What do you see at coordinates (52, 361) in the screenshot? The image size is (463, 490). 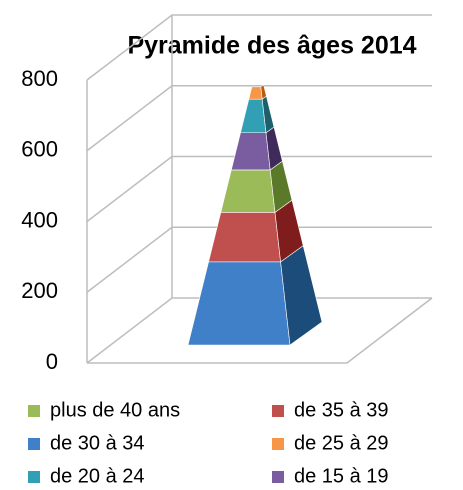 I see `y-tick-label: 0` at bounding box center [52, 361].